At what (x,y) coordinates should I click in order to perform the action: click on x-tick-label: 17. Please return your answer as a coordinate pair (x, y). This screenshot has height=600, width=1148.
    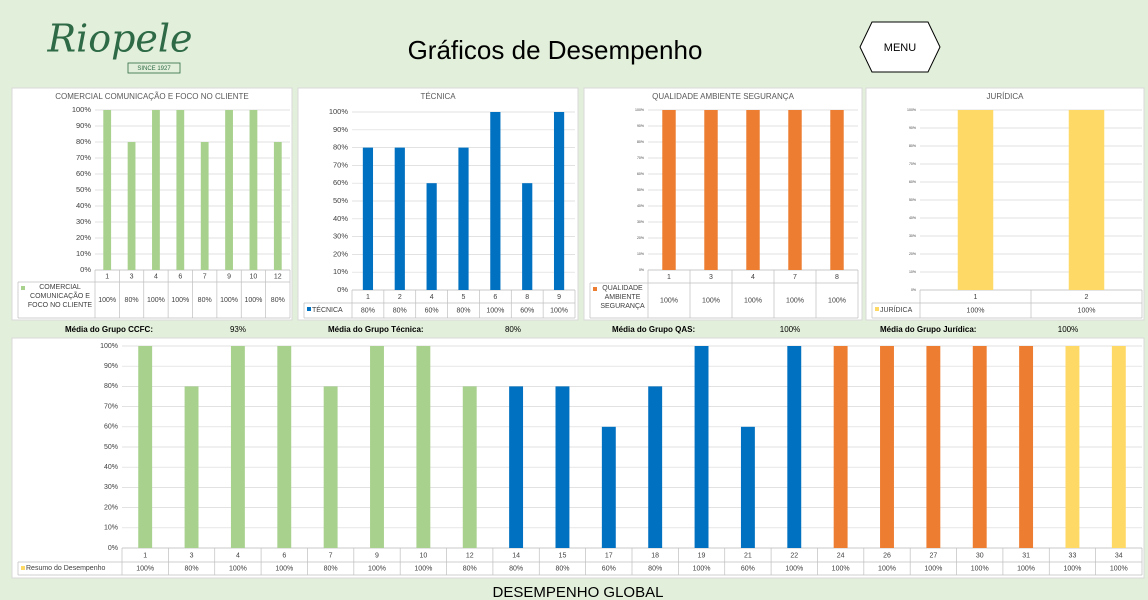
    Looking at the image, I should click on (609, 555).